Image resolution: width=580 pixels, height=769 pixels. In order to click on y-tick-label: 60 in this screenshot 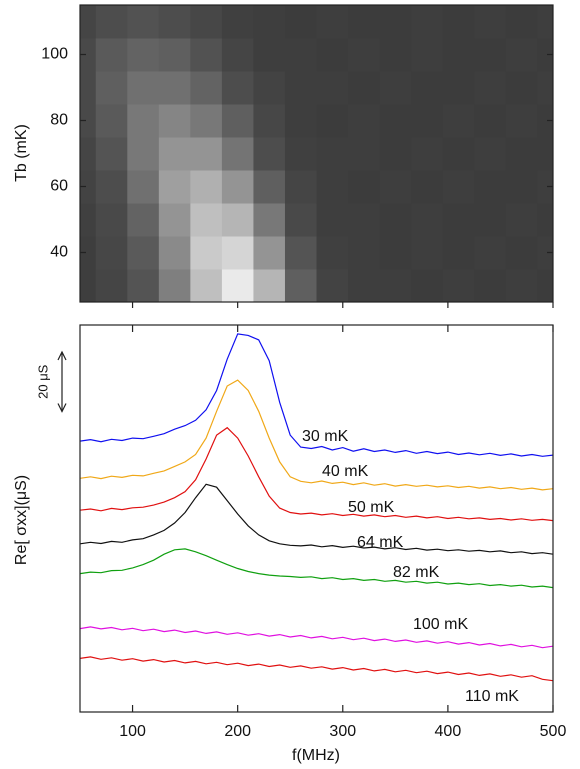, I will do `click(59, 186)`.